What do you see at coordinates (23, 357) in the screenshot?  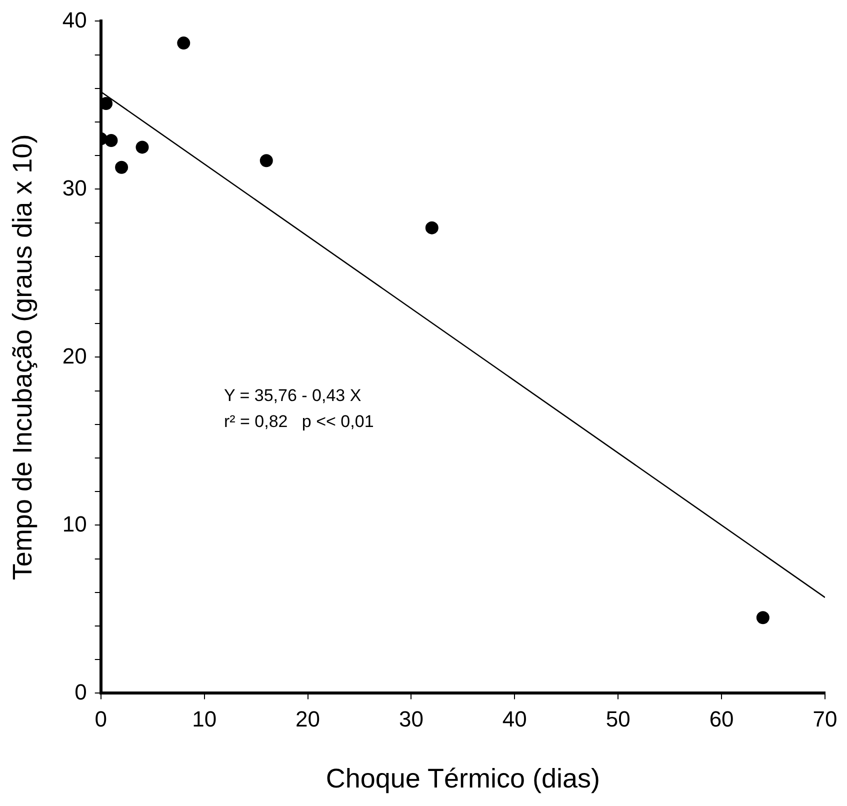 I see `y-axis-title: Tempo de Incubação (graus dia x 10)` at bounding box center [23, 357].